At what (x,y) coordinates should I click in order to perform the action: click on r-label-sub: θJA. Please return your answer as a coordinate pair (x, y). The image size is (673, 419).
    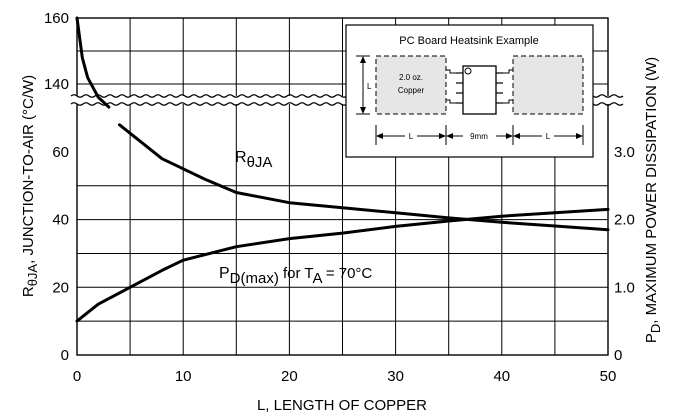
    Looking at the image, I should click on (260, 162).